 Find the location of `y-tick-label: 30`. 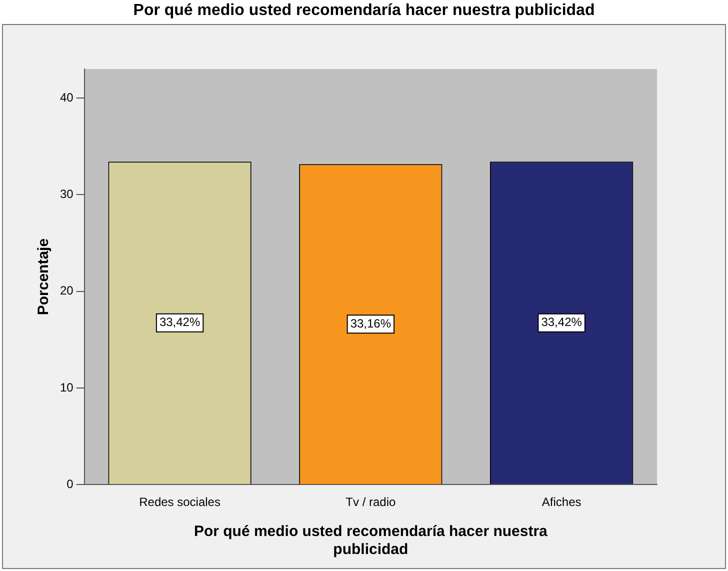

y-tick-label: 30 is located at coordinates (67, 193).